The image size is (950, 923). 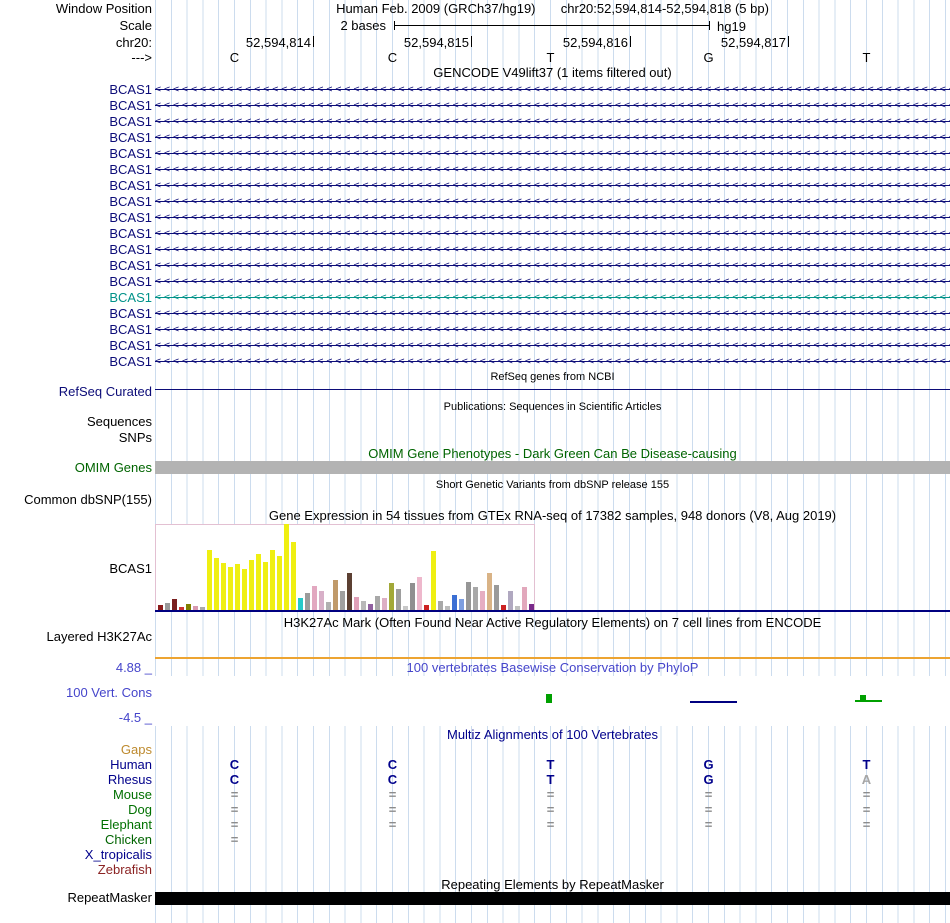 I want to click on species-label-gaps: Gaps, so click(x=136, y=749).